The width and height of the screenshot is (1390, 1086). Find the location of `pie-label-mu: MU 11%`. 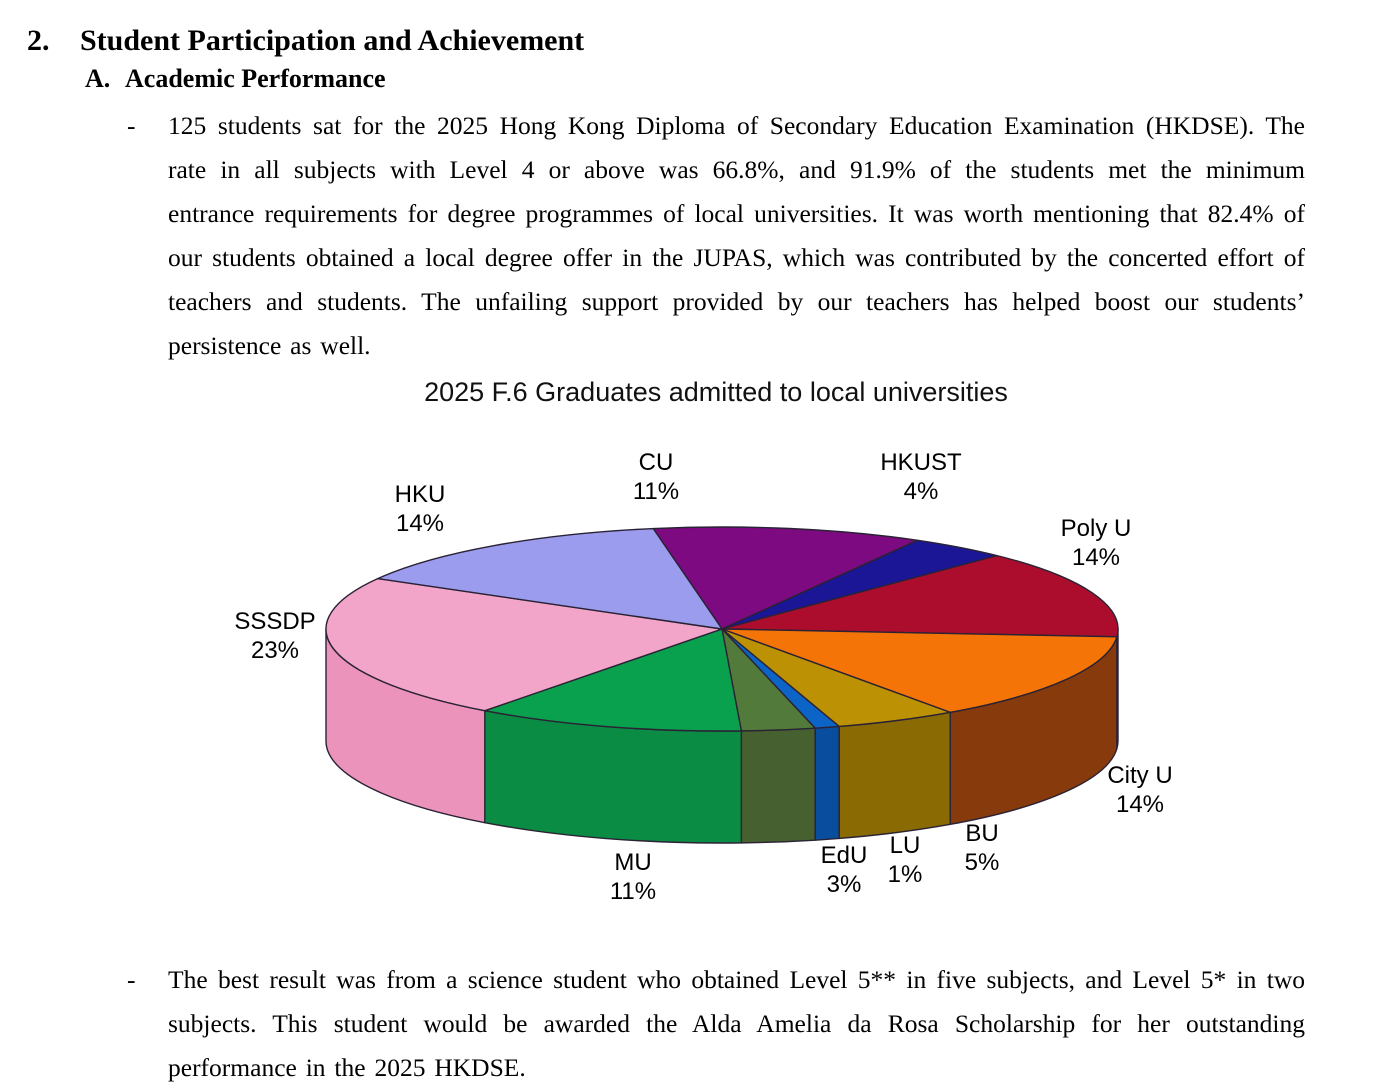

pie-label-mu: MU 11% is located at coordinates (633, 877).